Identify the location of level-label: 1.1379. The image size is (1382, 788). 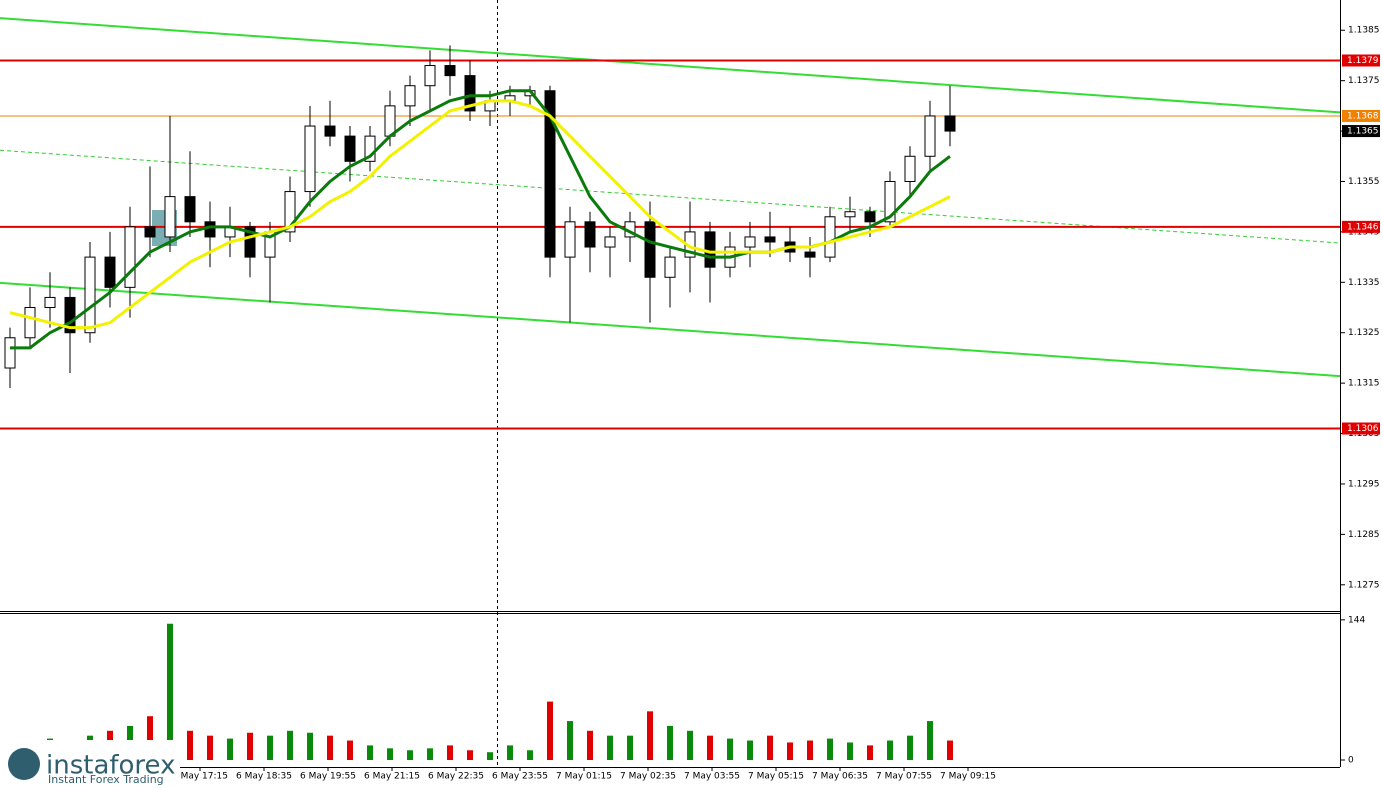
(1363, 61).